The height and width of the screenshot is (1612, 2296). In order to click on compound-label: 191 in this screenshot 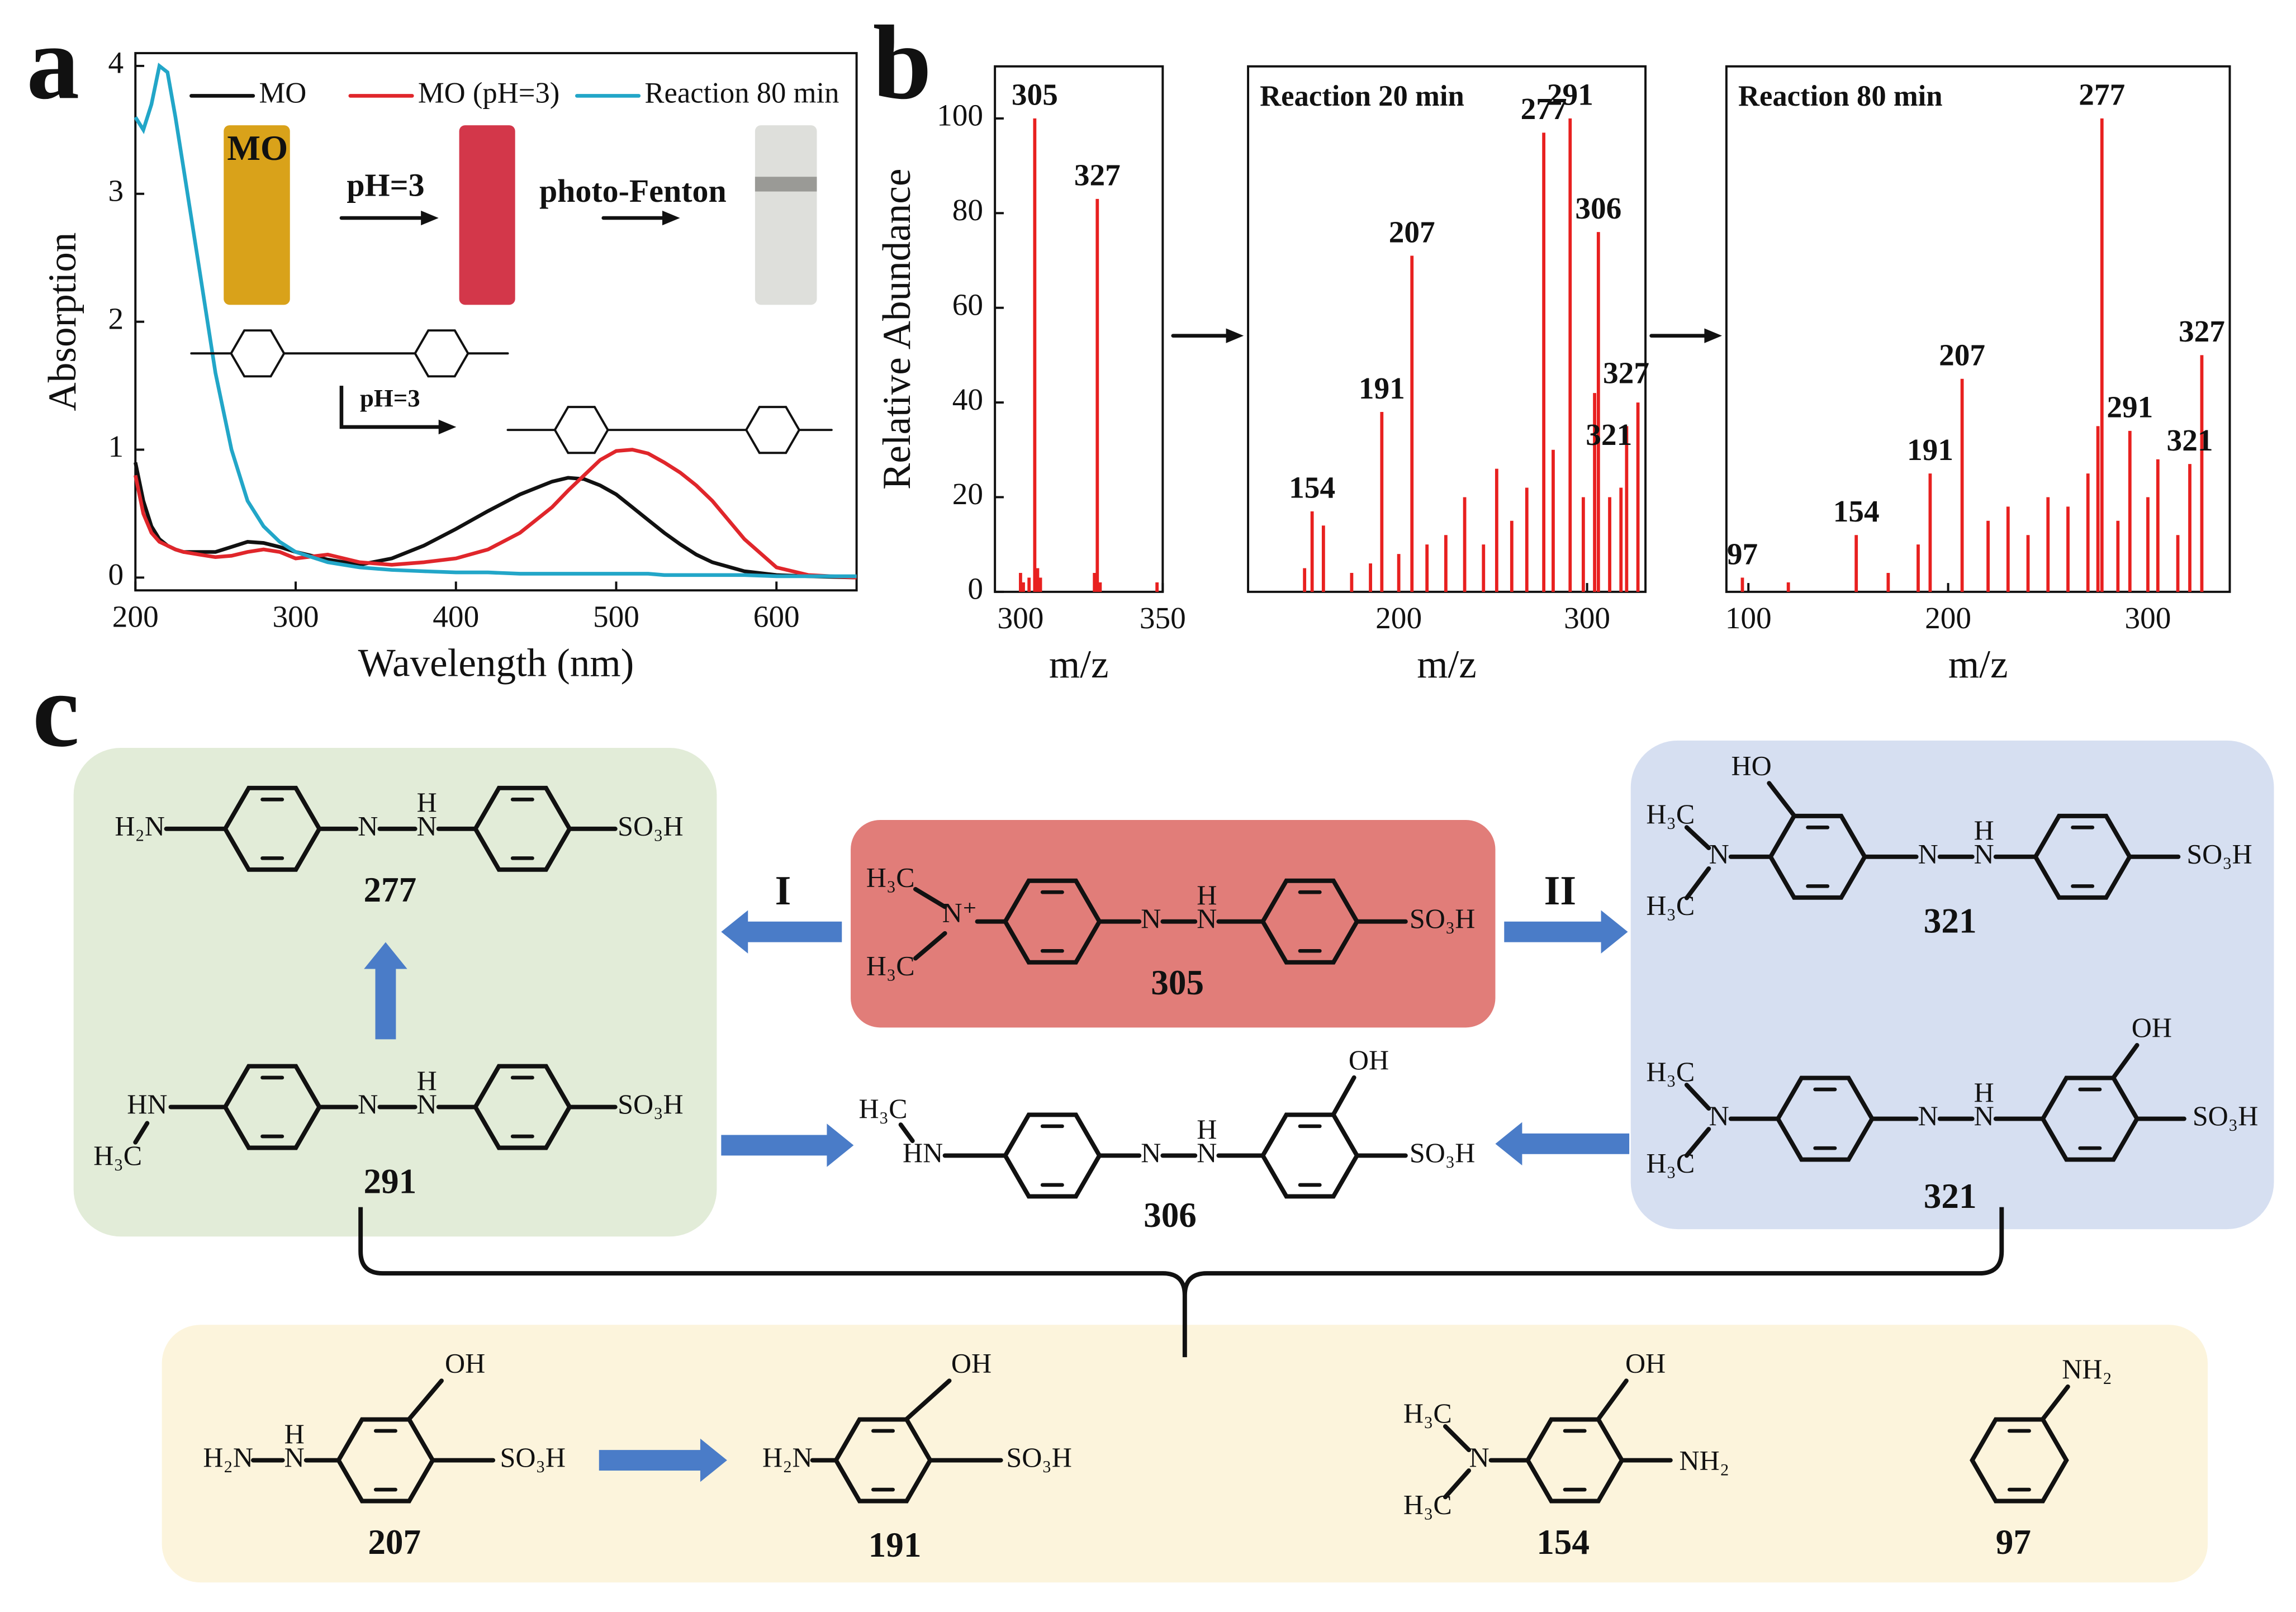, I will do `click(895, 1544)`.